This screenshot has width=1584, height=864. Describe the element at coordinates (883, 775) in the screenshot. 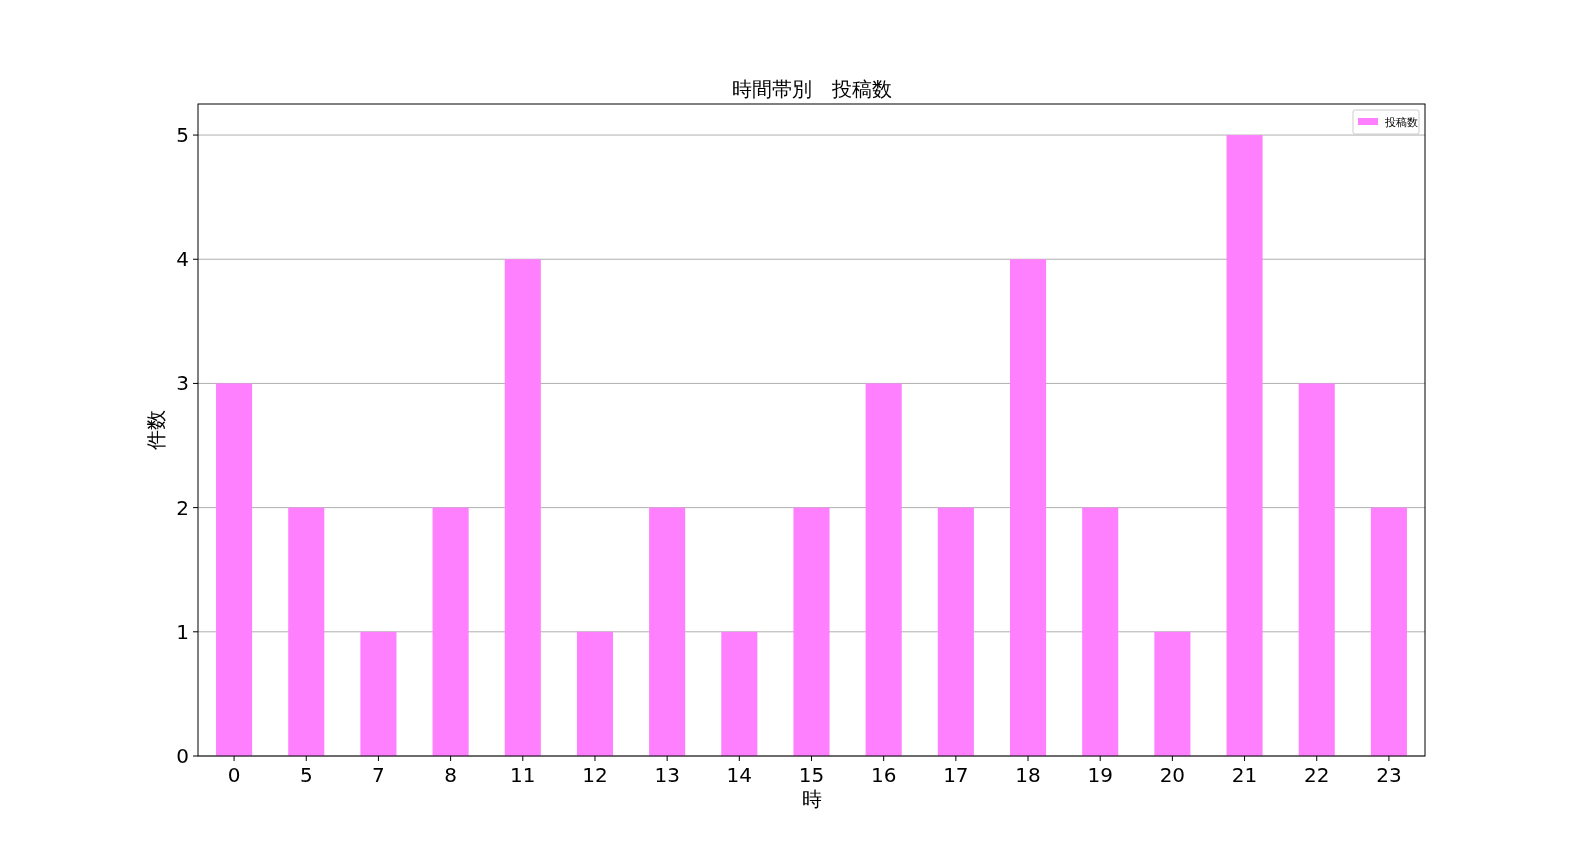

I see `x-tick-label: 16` at that location.